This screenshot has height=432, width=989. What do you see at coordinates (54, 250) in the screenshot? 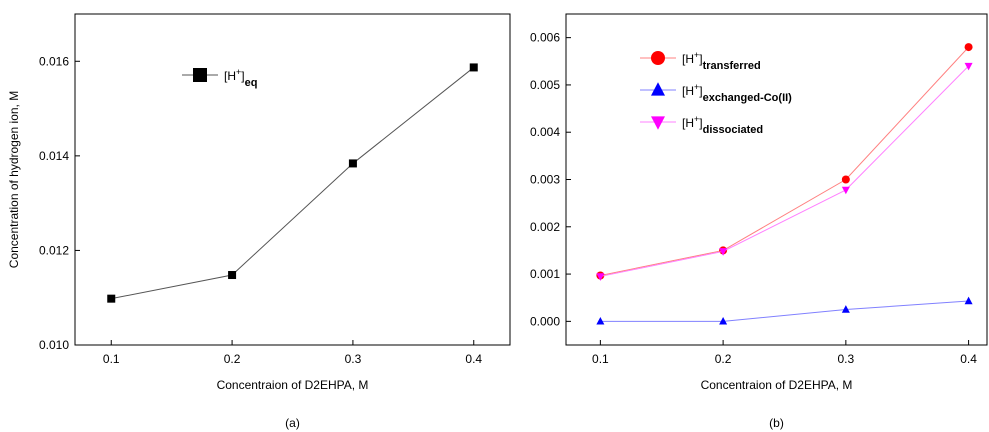
I see `y-tick-label: 0.012` at bounding box center [54, 250].